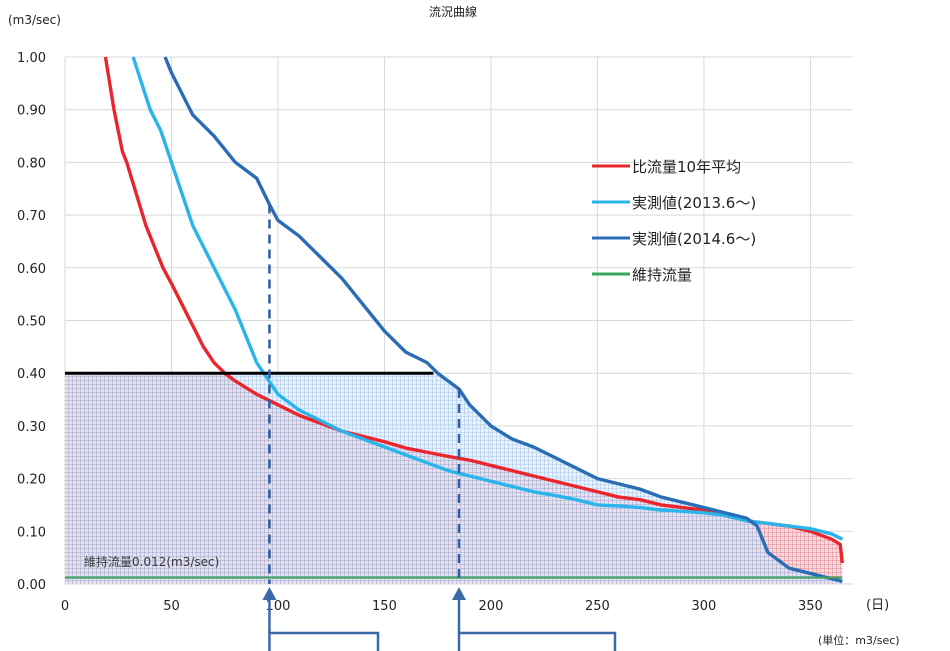 This screenshot has height=651, width=950. What do you see at coordinates (31, 269) in the screenshot?
I see `y-tick-label: 0.60` at bounding box center [31, 269].